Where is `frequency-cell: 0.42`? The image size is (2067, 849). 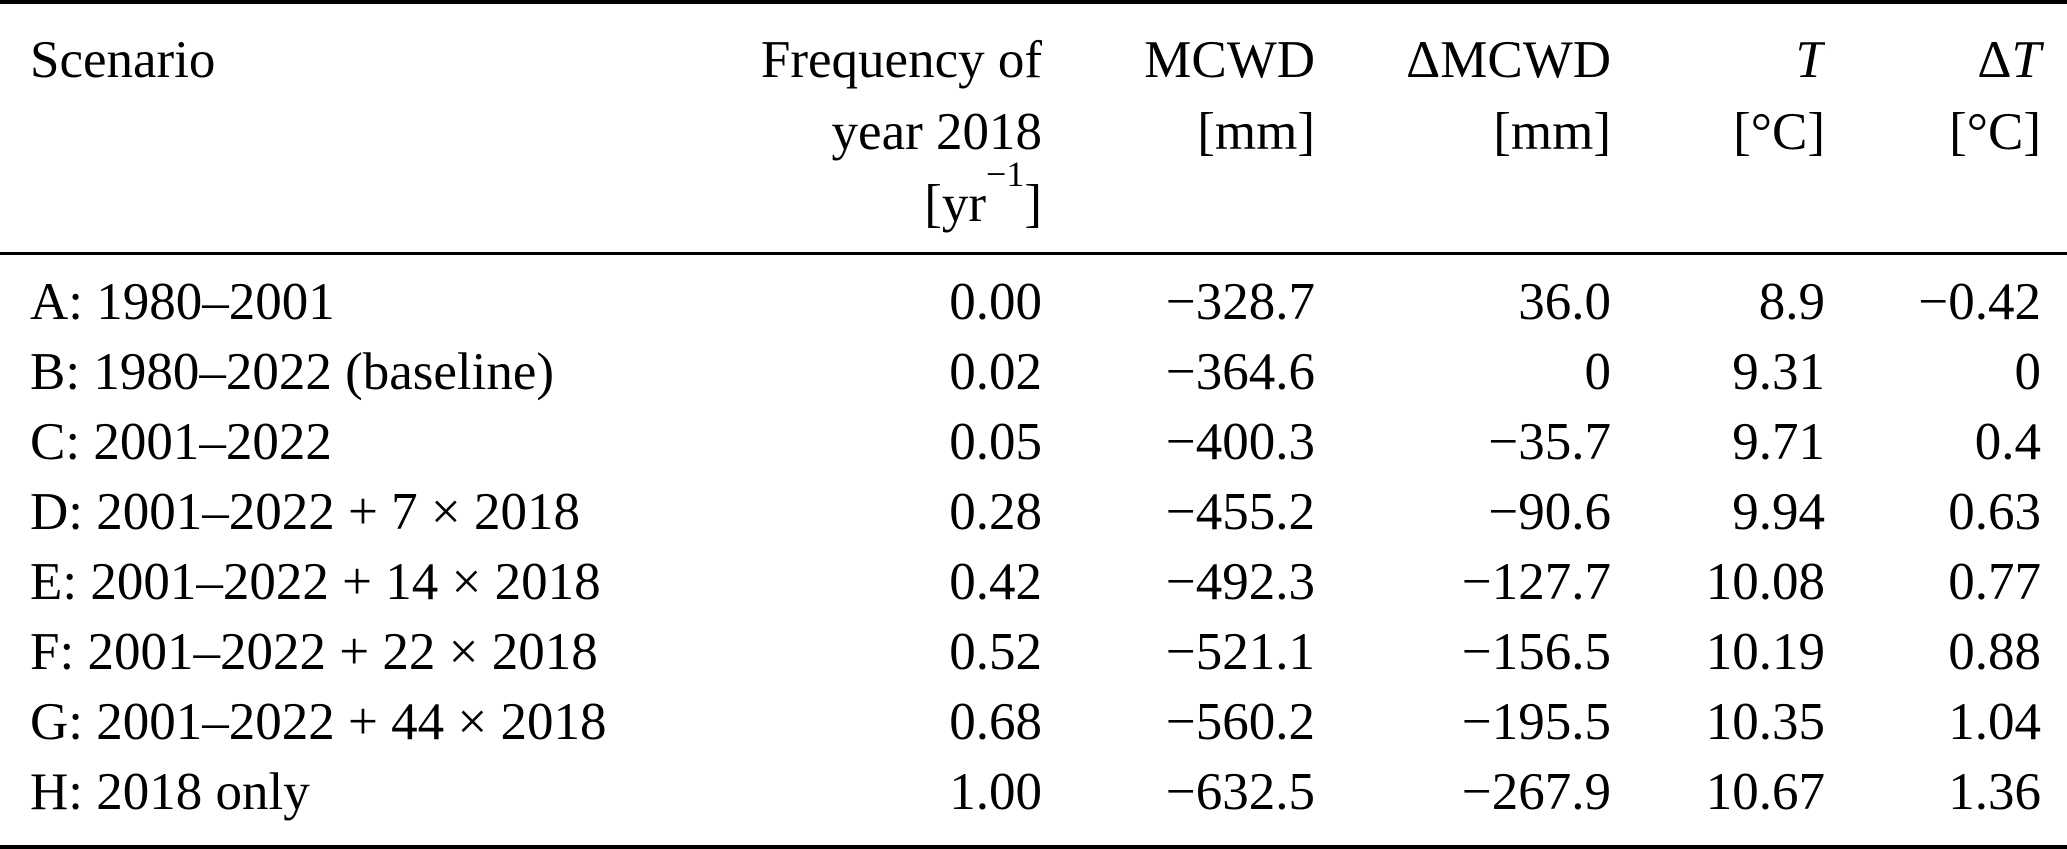 frequency-cell: 0.42 is located at coordinates (995, 582).